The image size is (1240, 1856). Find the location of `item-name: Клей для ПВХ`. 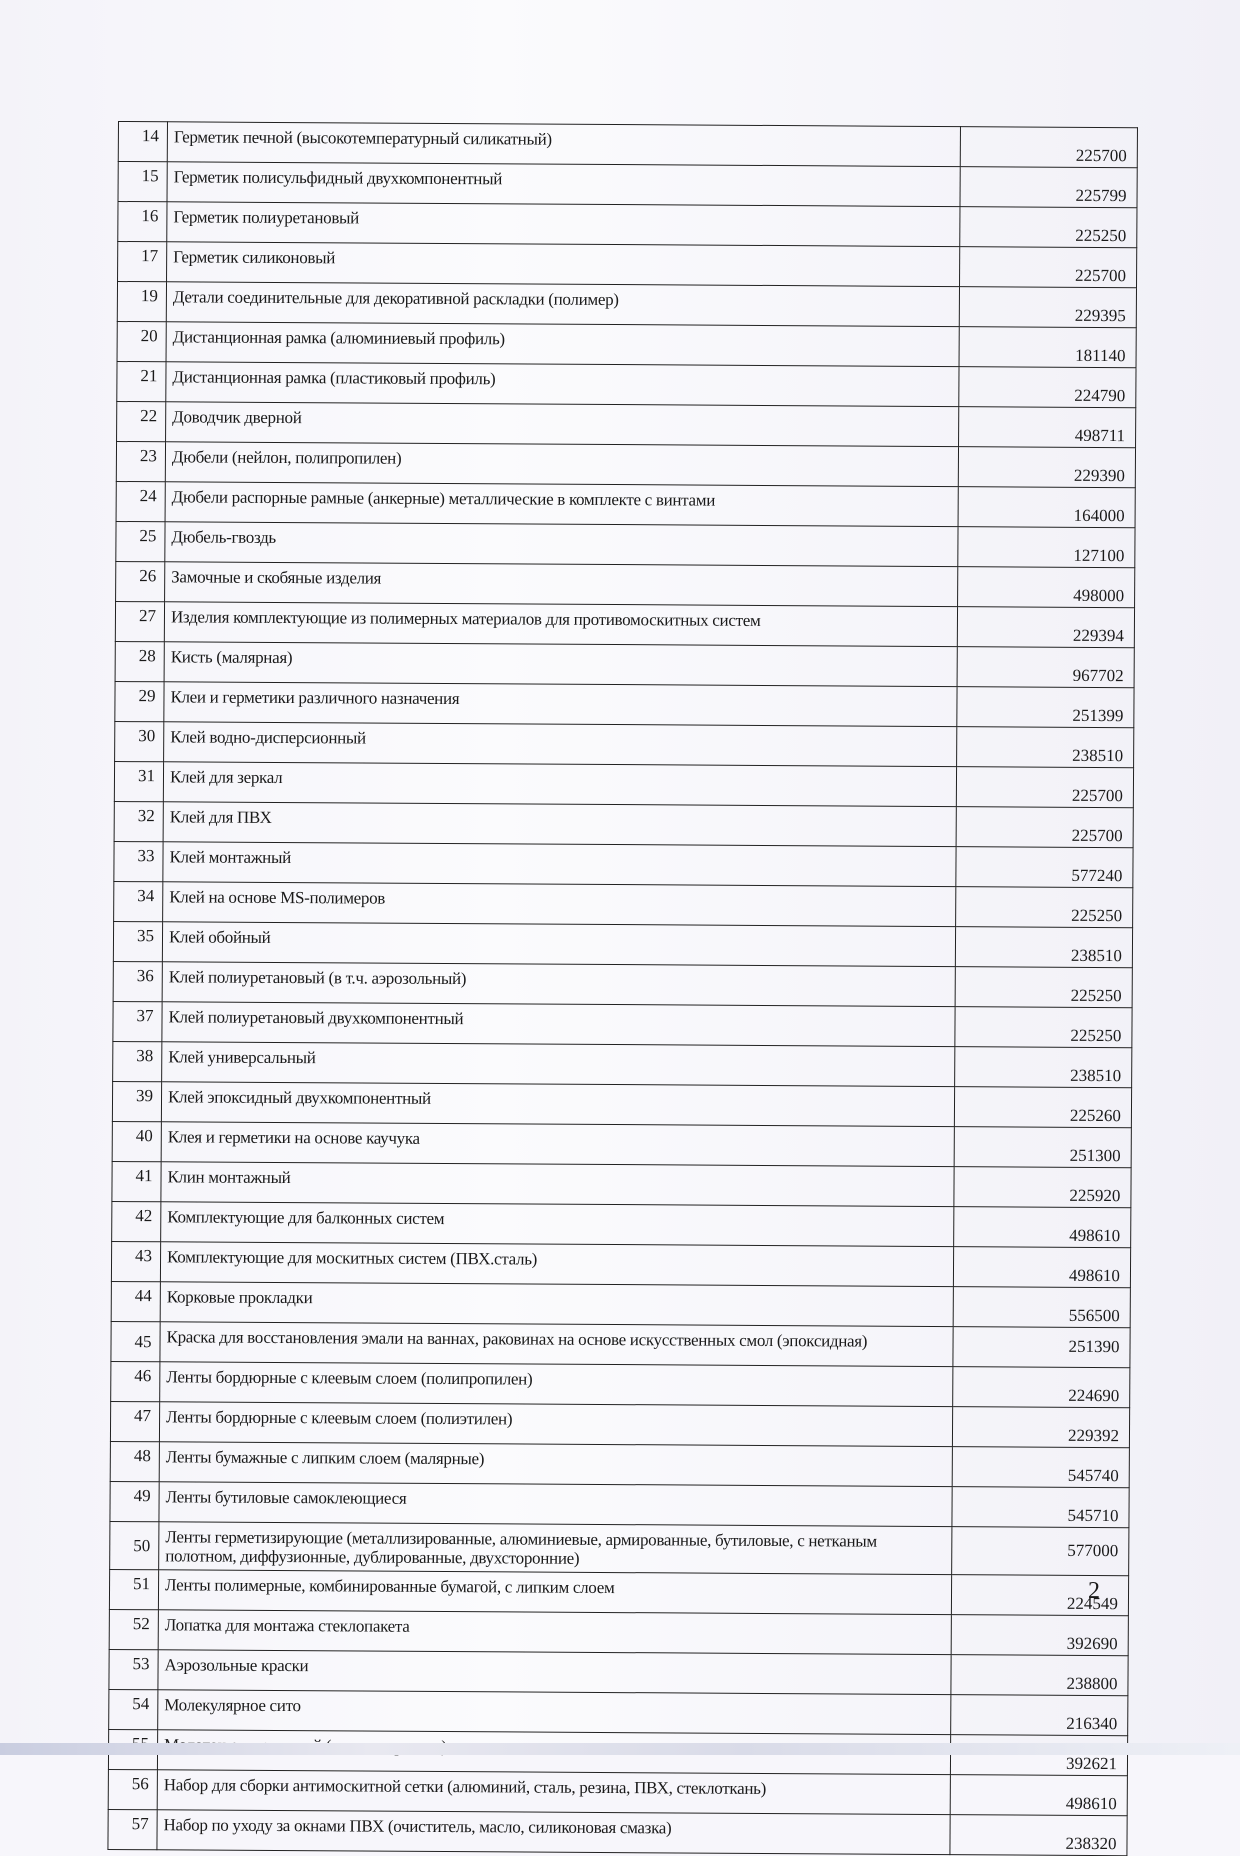

item-name: Клей для ПВХ is located at coordinates (560, 824).